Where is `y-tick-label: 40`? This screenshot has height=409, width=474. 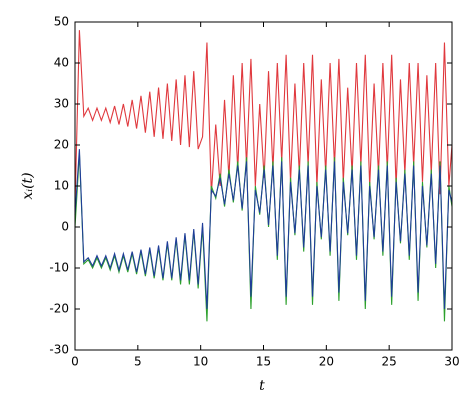 y-tick-label: 40 is located at coordinates (61, 63).